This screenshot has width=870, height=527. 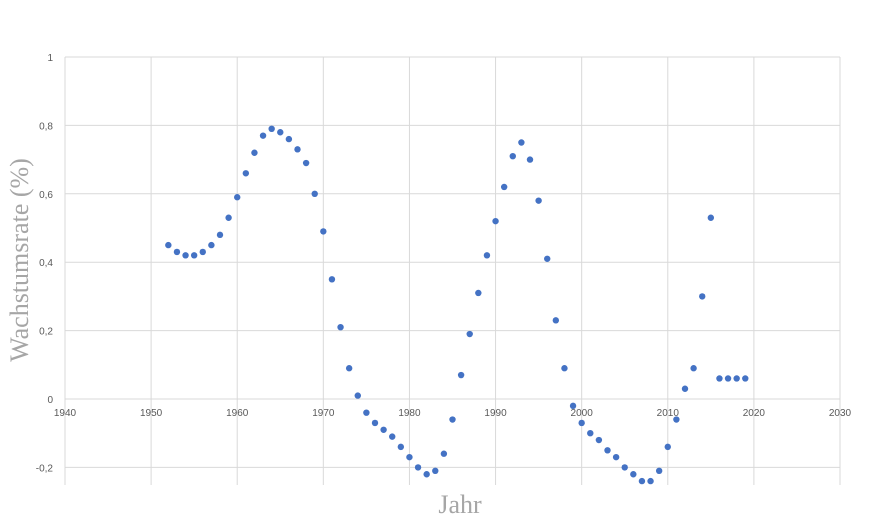 I want to click on y-axis-title: Wachstumsrate (%), so click(x=19, y=260).